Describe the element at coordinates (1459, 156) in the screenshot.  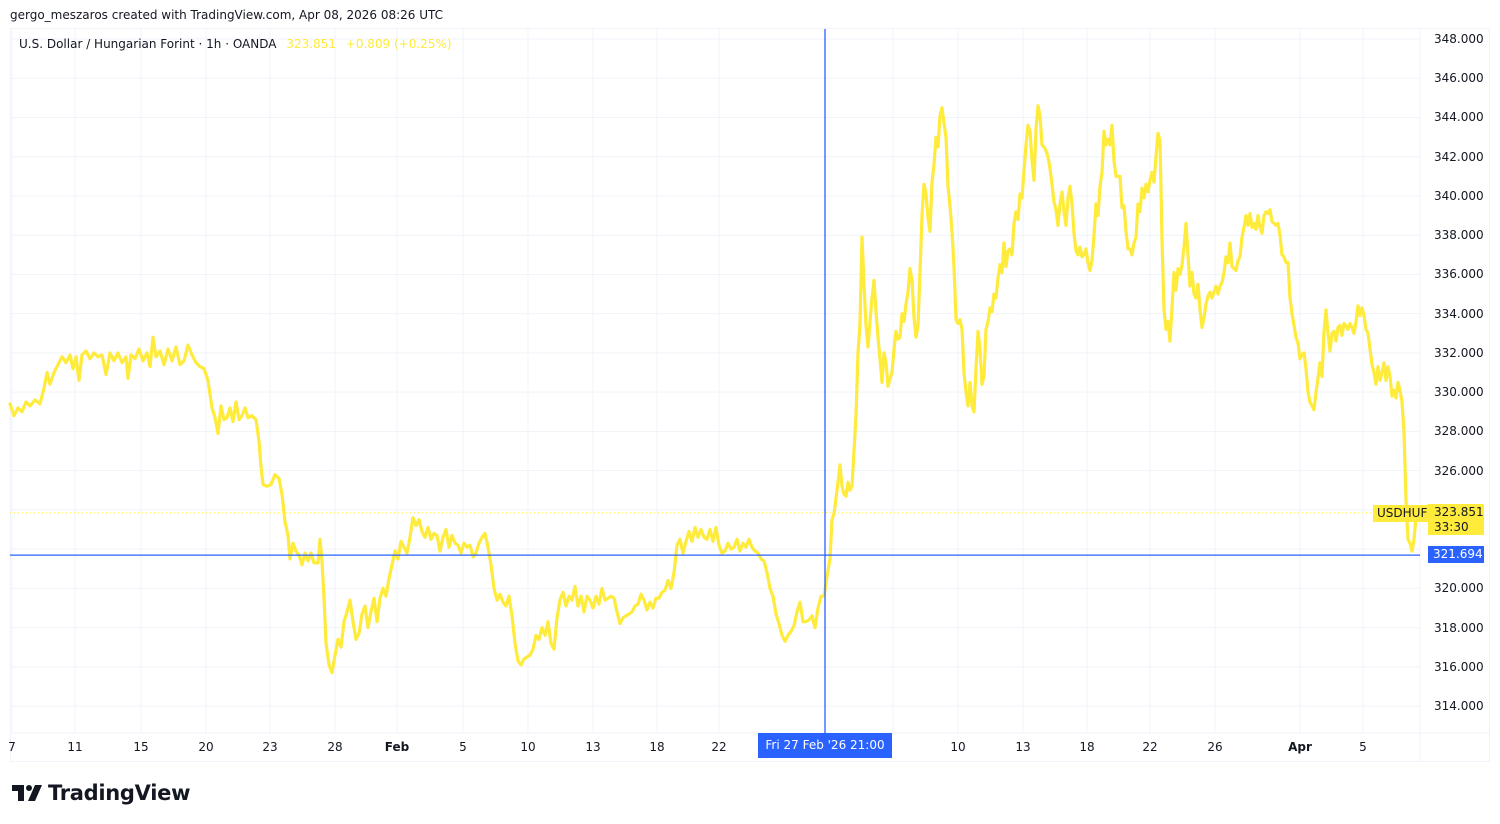
I see `price-axis-tick: 342.000` at that location.